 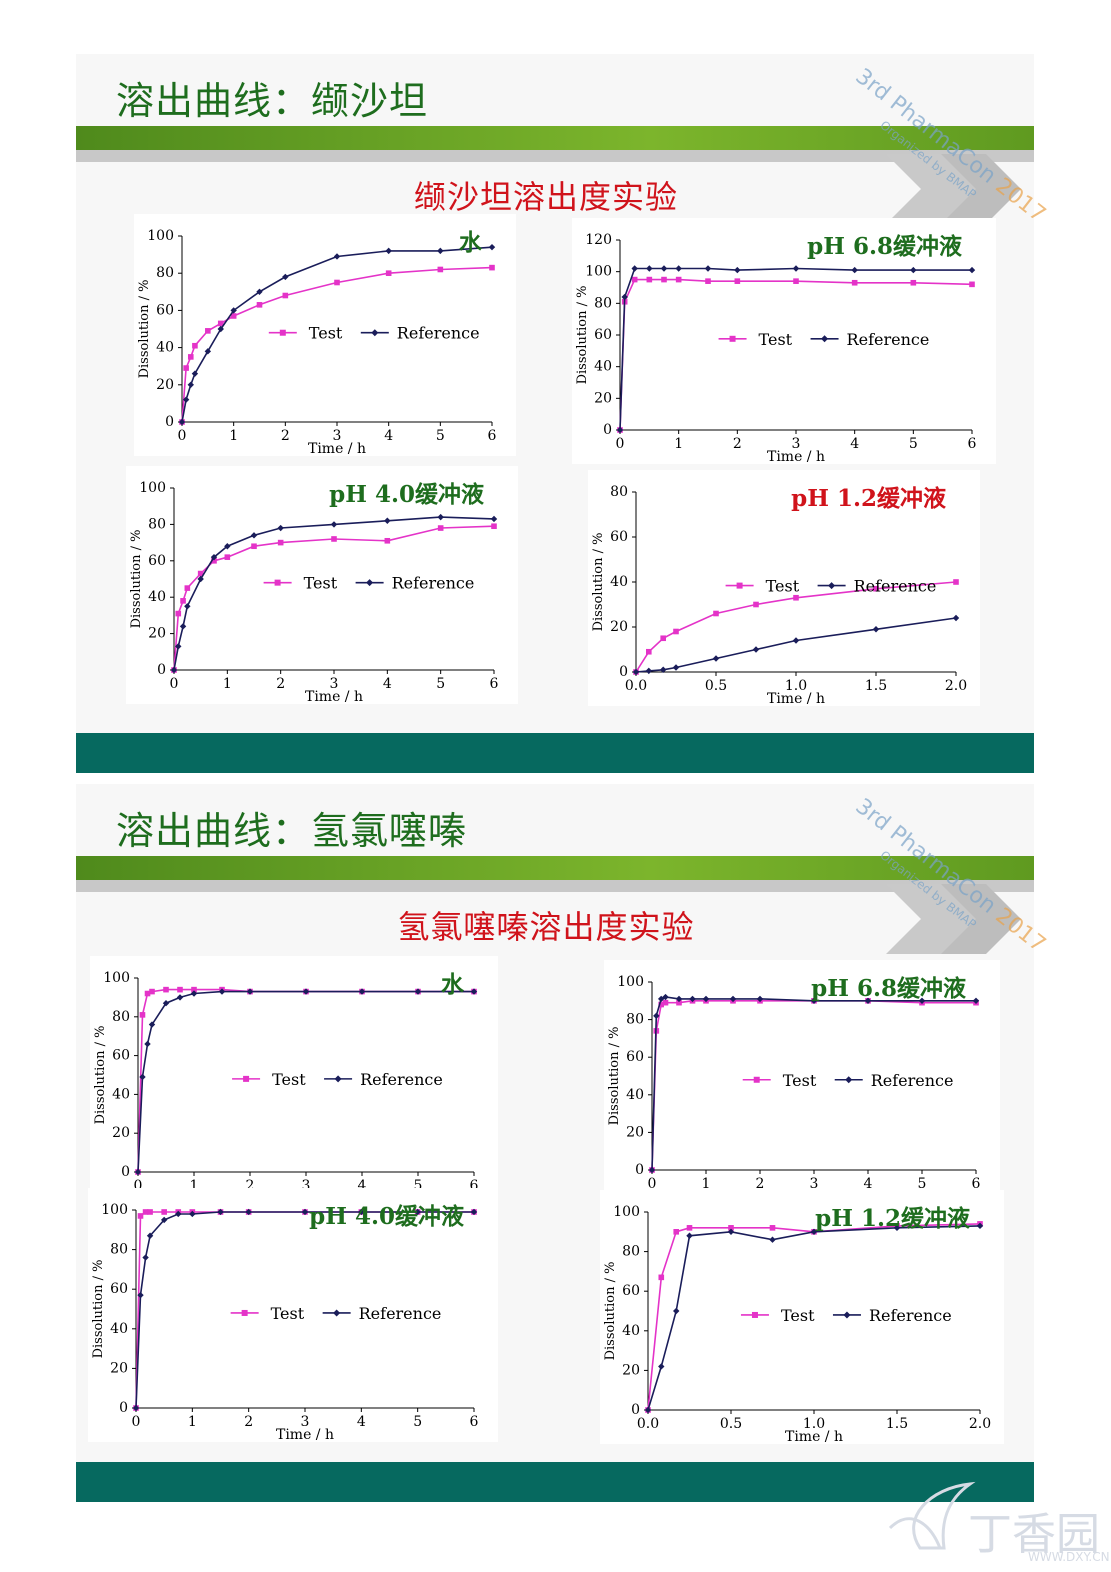 What do you see at coordinates (884, 246) in the screenshot?
I see `chart-medium-label: pH 6.8缓冲液` at bounding box center [884, 246].